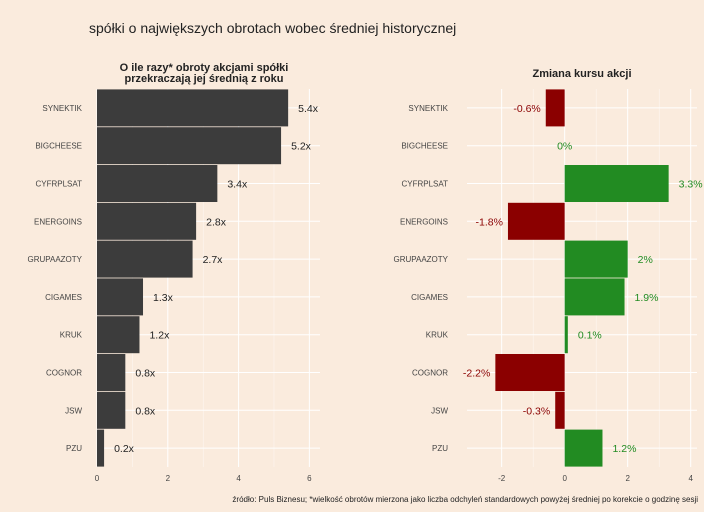 The height and width of the screenshot is (512, 704). I want to click on data-label: 1.3x, so click(163, 298).